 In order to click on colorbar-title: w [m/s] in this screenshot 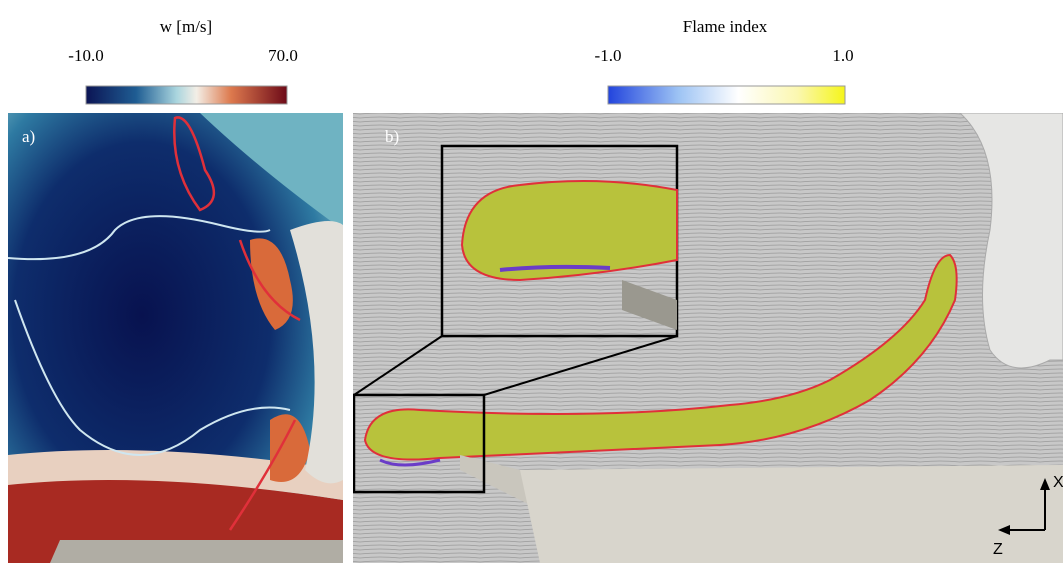, I will do `click(186, 26)`.